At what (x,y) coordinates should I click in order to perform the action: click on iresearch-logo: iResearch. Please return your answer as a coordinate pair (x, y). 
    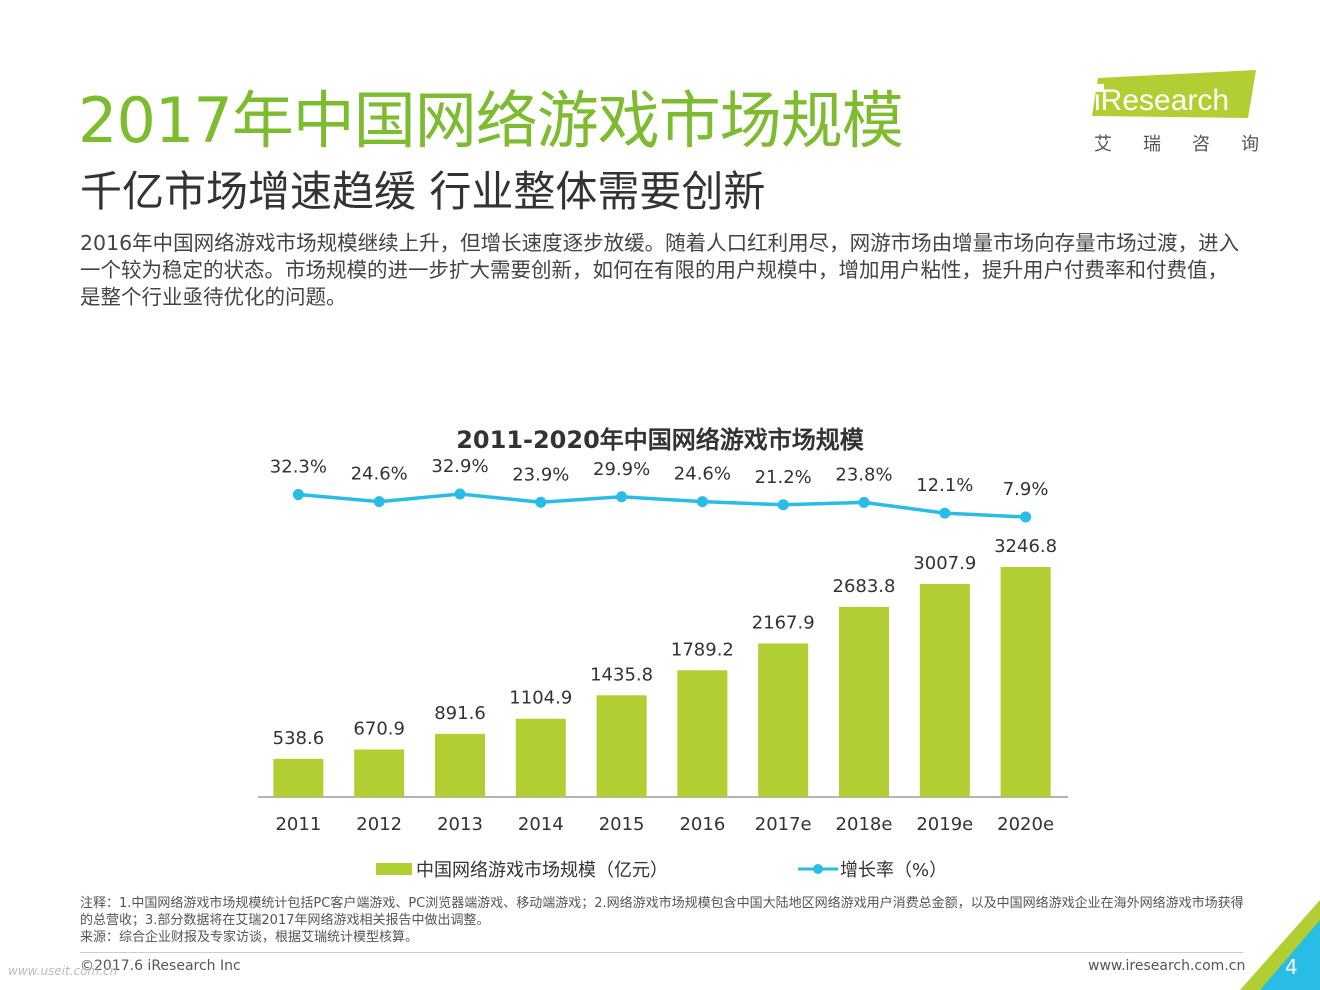
    Looking at the image, I should click on (1174, 94).